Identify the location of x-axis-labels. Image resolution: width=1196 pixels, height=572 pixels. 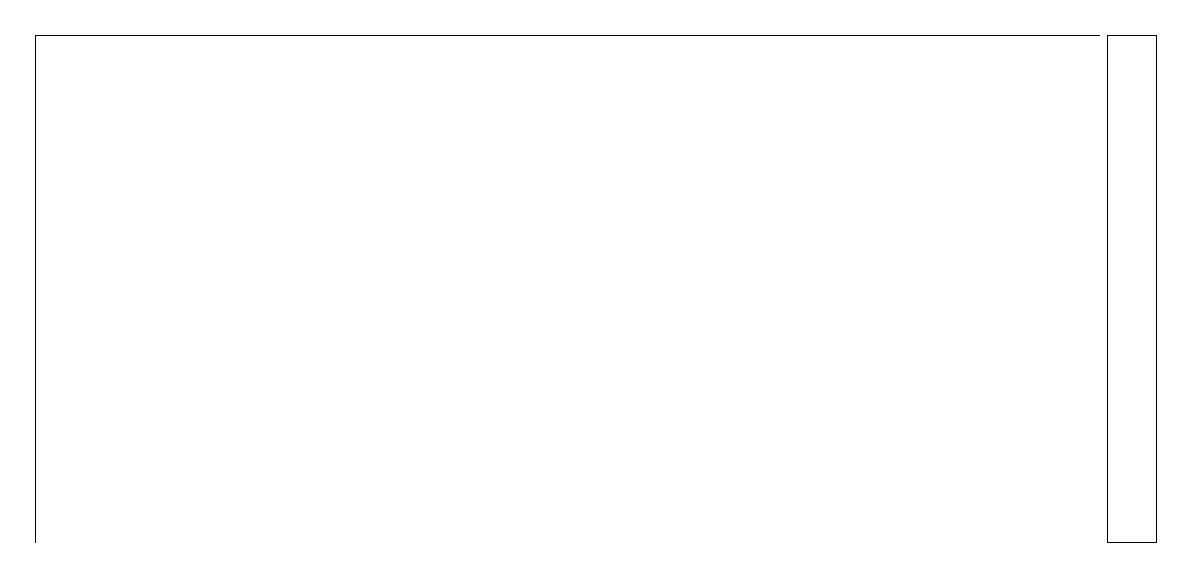
(567, 556).